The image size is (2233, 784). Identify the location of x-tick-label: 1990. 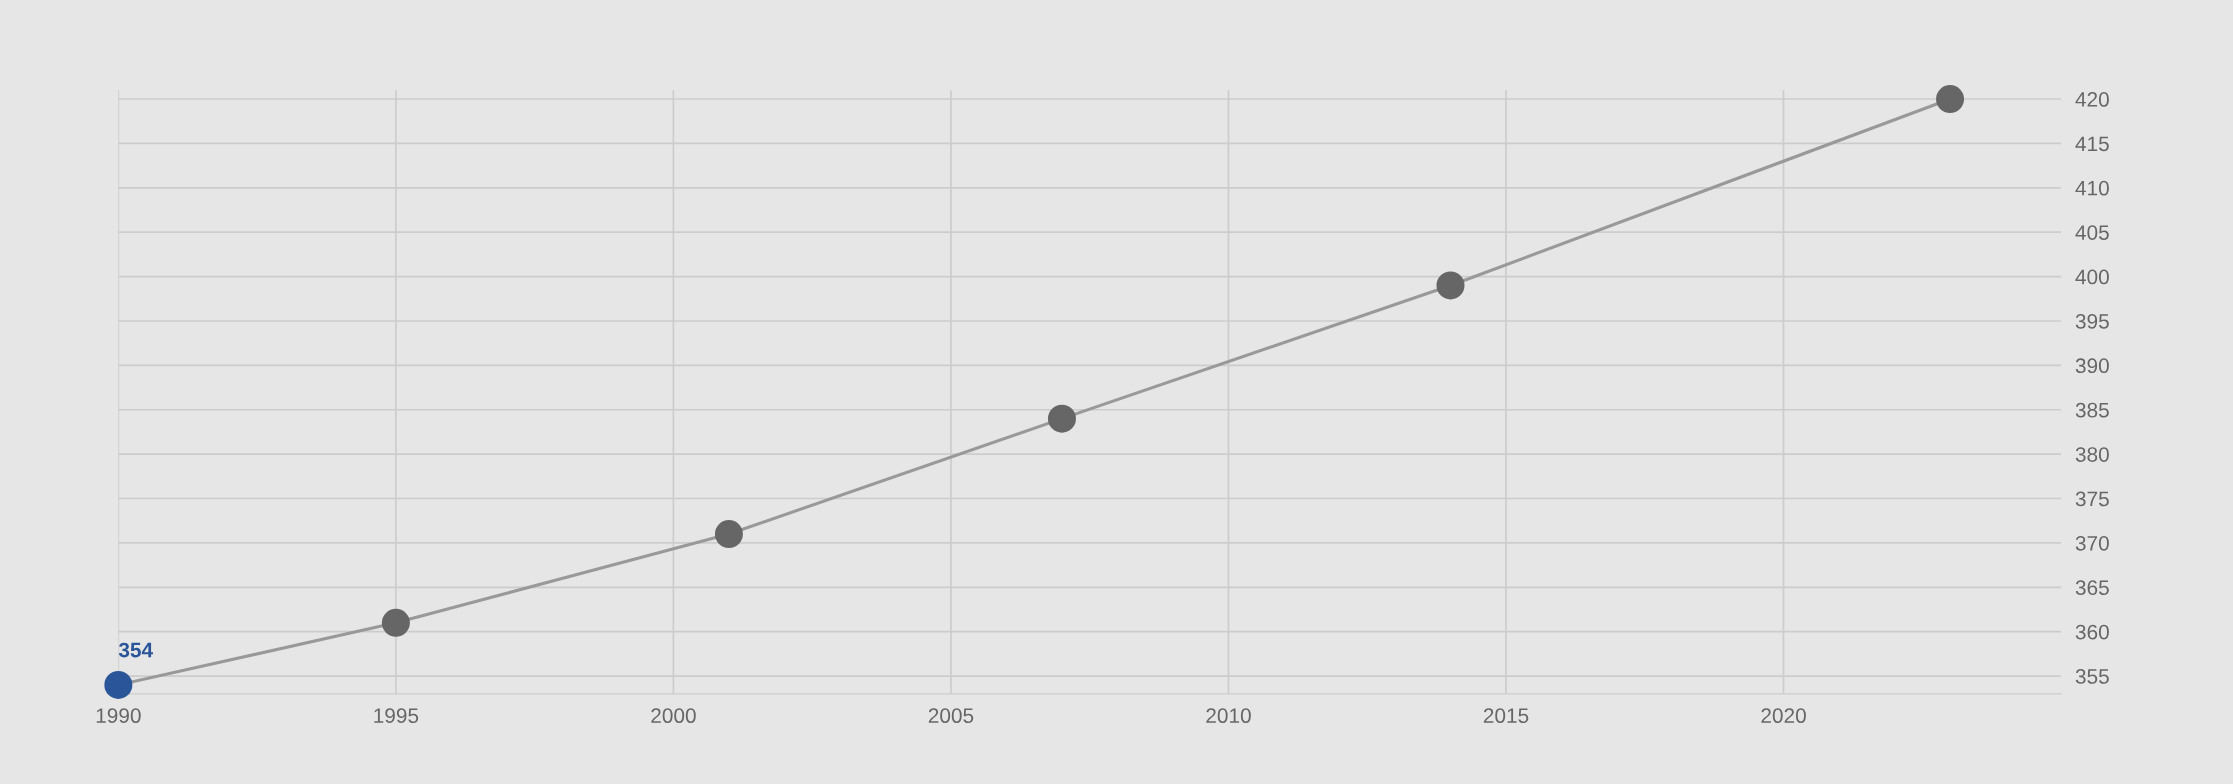
(118, 716).